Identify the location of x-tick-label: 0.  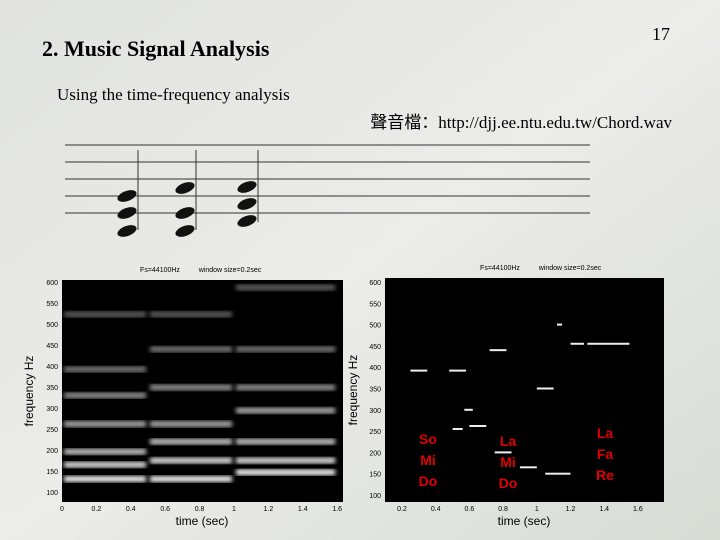
(62, 509).